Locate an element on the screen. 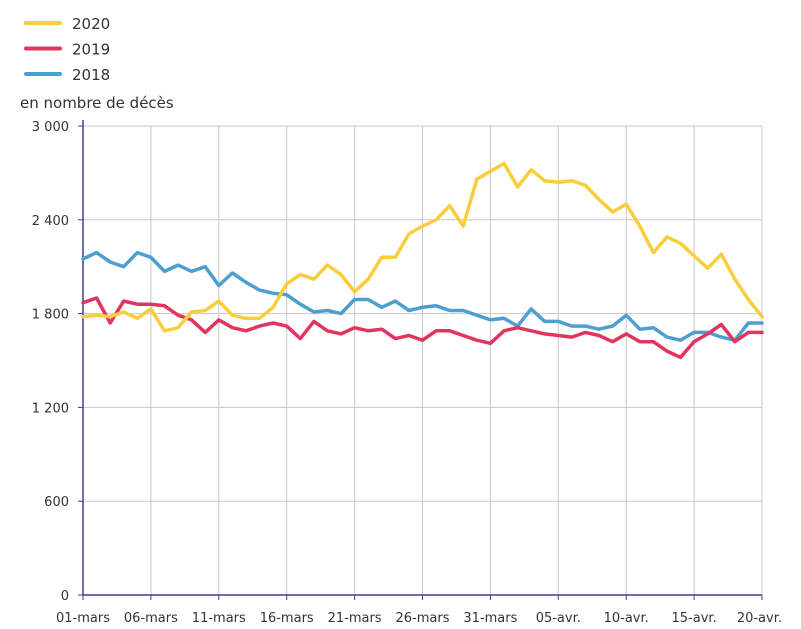 The width and height of the screenshot is (801, 629). y-tick-label: 1 800 is located at coordinates (50, 315).